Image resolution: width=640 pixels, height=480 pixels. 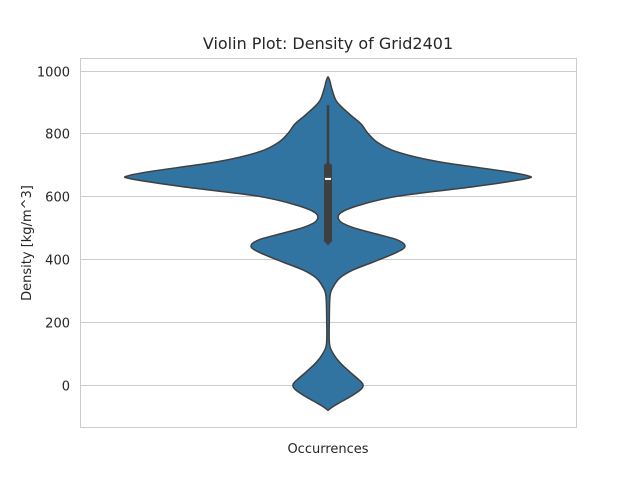 I want to click on x-axis-label: Occurrences, so click(x=327, y=449).